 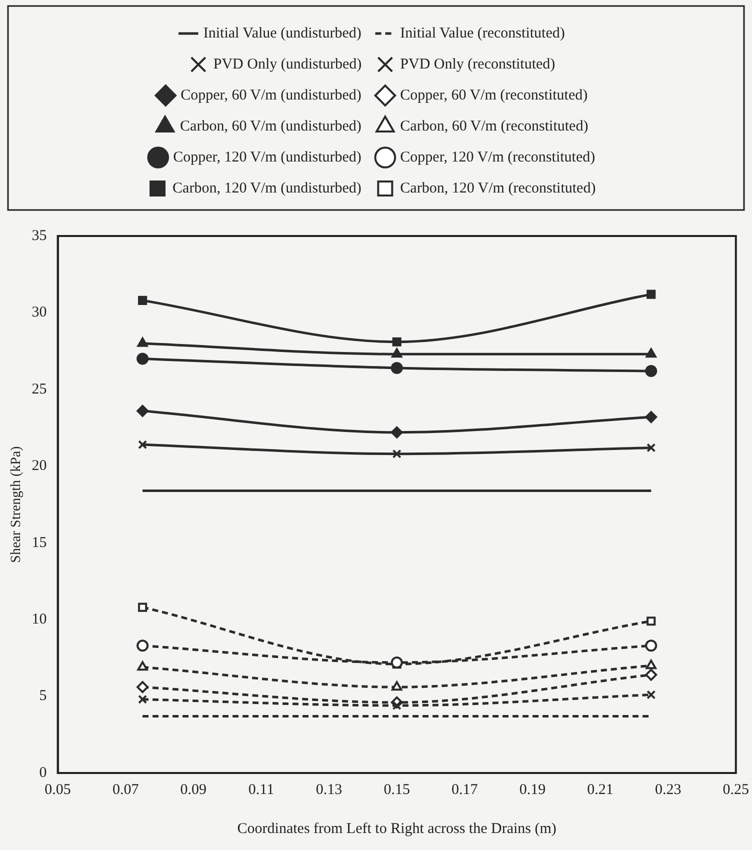 I want to click on legend-label: Initial Value (reconstituted), so click(x=482, y=33).